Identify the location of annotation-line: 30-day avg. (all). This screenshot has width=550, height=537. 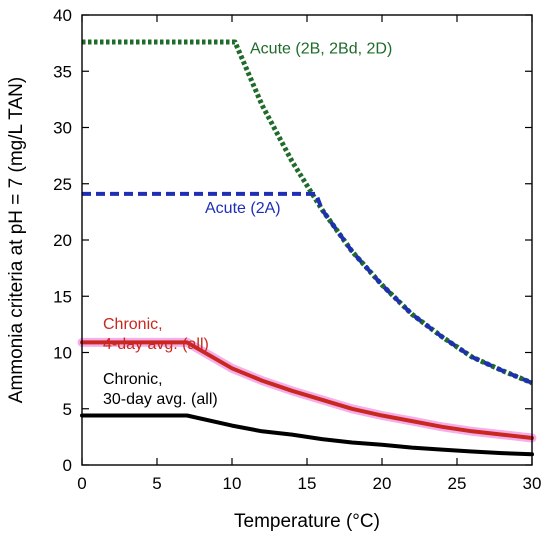
(160, 399).